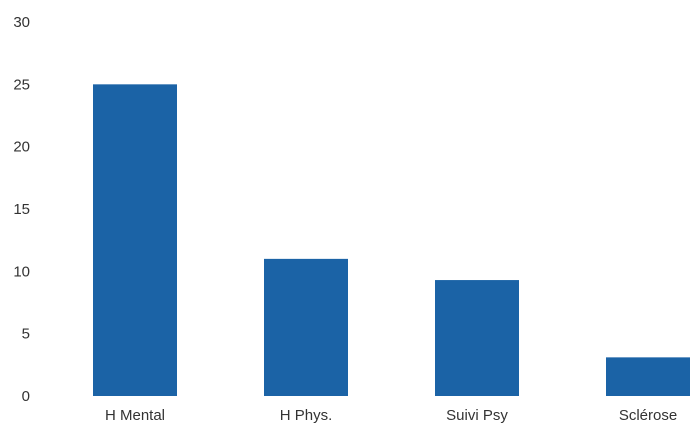 Image resolution: width=692 pixels, height=428 pixels. I want to click on y-tick-label: 0, so click(26, 396).